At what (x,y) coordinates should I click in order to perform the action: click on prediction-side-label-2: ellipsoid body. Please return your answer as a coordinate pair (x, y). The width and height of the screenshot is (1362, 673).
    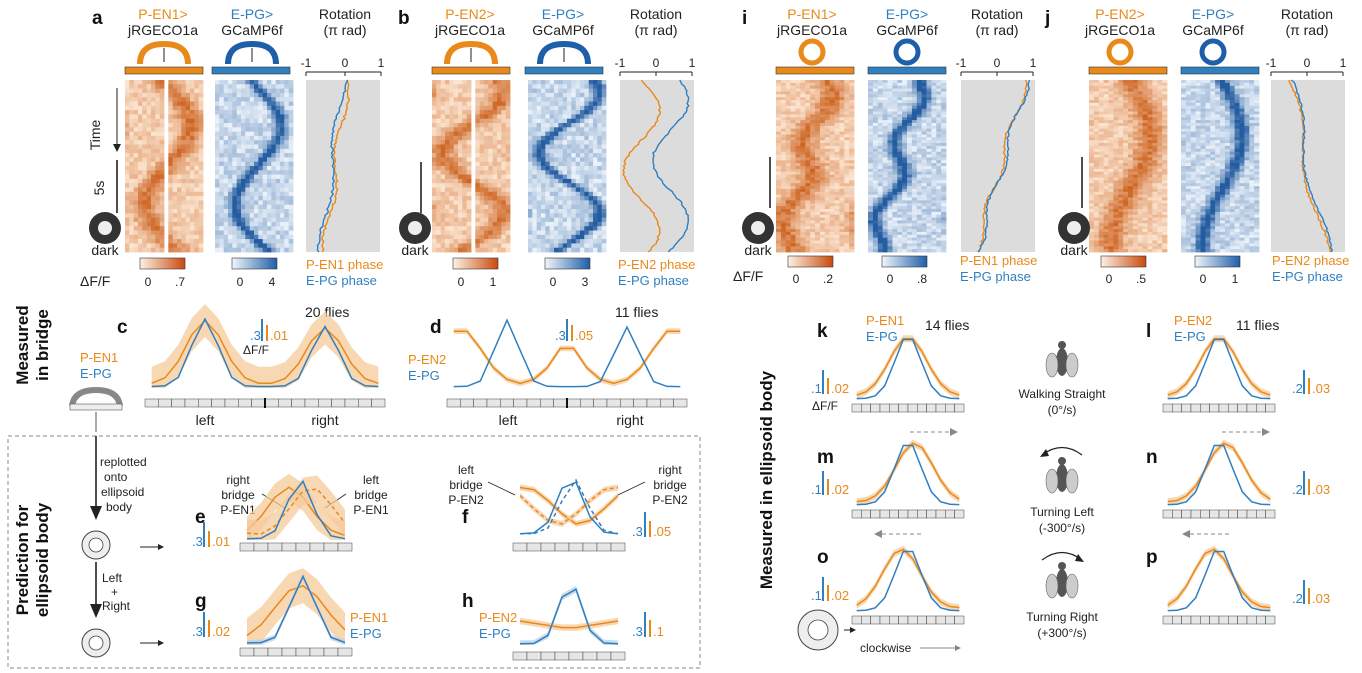
    Looking at the image, I should click on (42, 559).